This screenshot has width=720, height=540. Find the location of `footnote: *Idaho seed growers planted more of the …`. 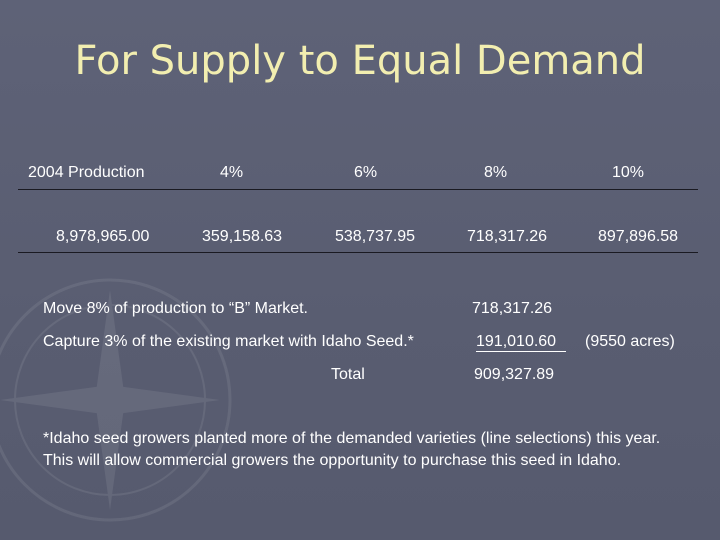

footnote: *Idaho seed growers planted more of the … is located at coordinates (352, 449).